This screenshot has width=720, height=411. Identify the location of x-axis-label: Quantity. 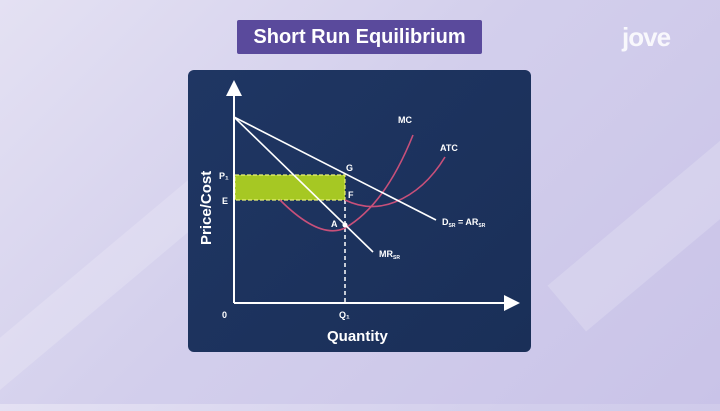
(357, 336).